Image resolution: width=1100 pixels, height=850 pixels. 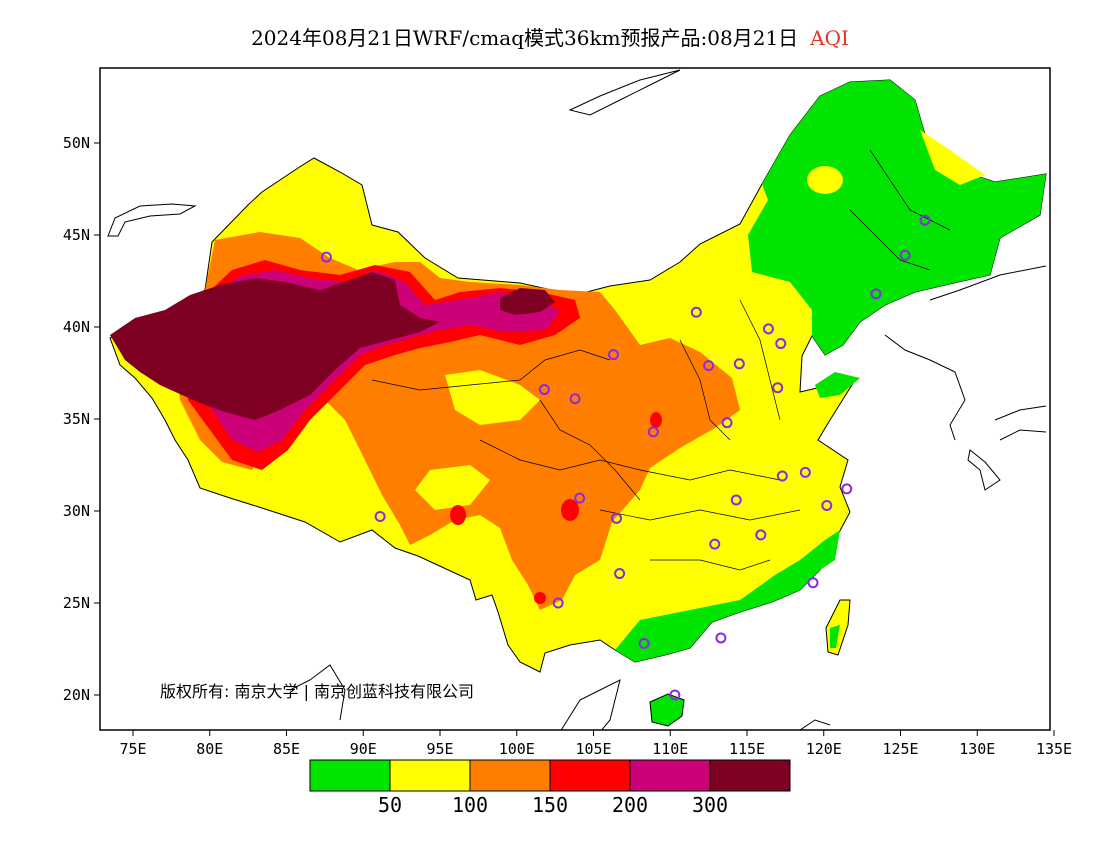 I want to click on map-title: 2024年08月21日WRF/cmaq模式36km预报产品:08月21日 AQI, so click(x=550, y=36).